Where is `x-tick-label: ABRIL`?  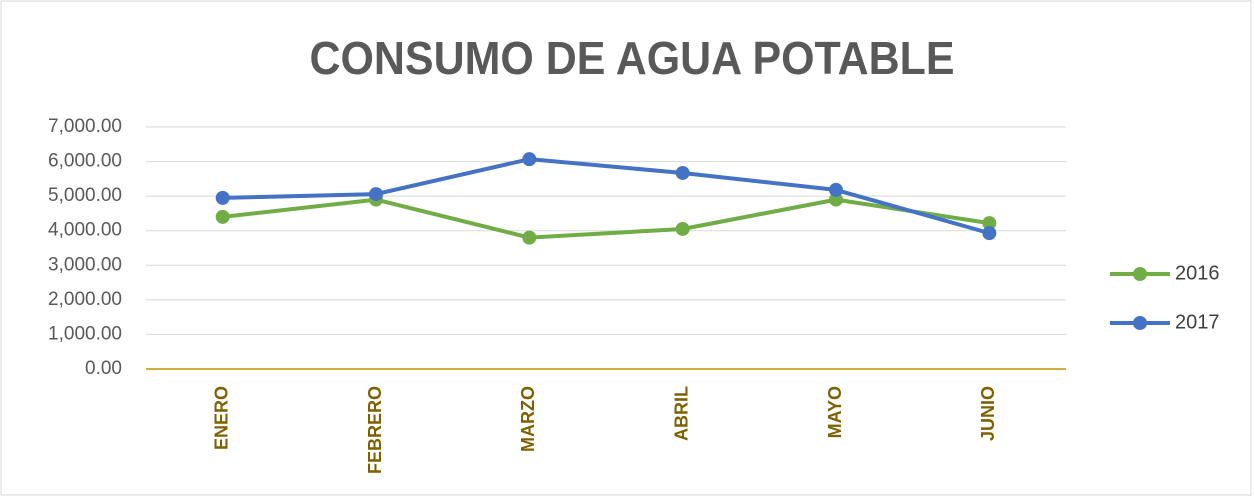
x-tick-label: ABRIL is located at coordinates (681, 413).